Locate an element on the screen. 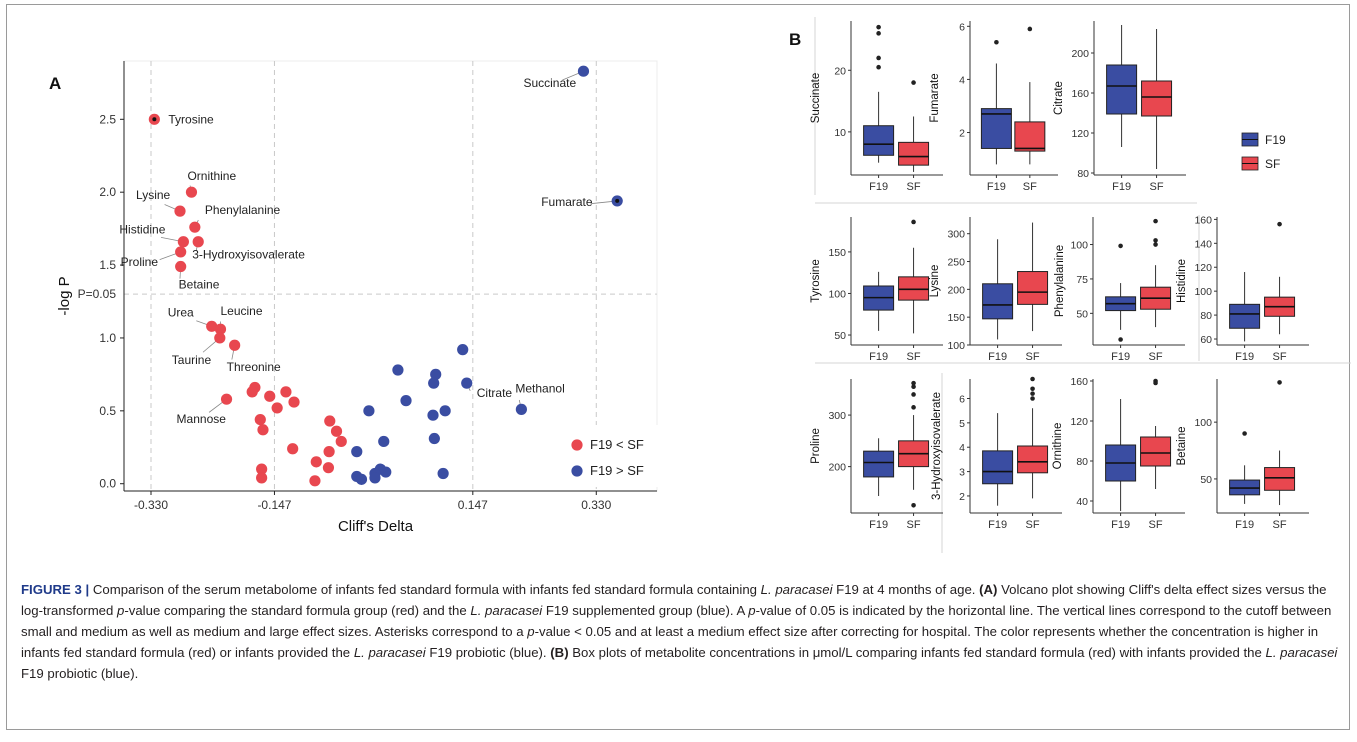  box-y-tick-label: 120 is located at coordinates (1080, 134).